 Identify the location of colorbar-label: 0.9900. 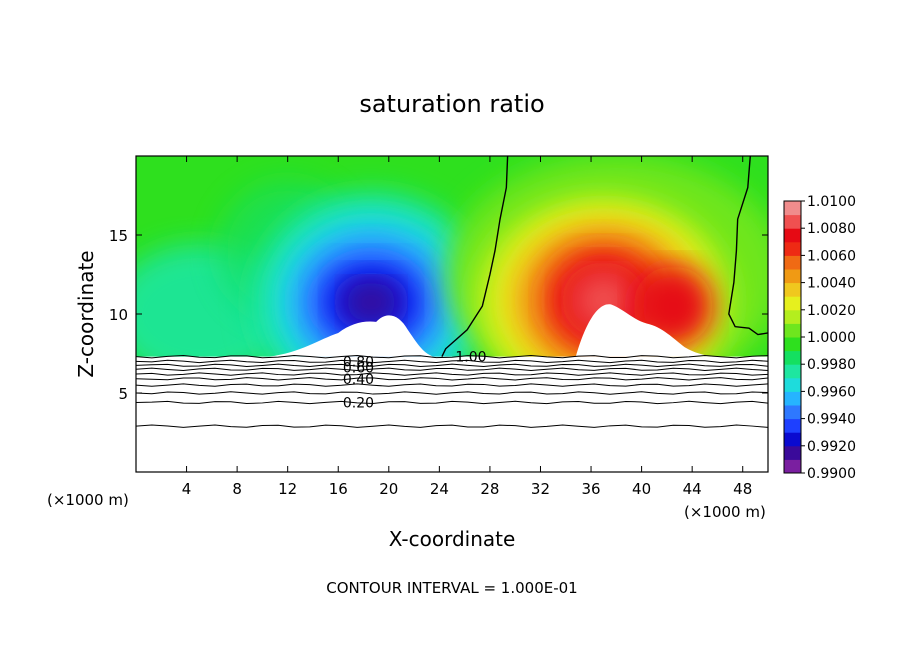
(831, 474).